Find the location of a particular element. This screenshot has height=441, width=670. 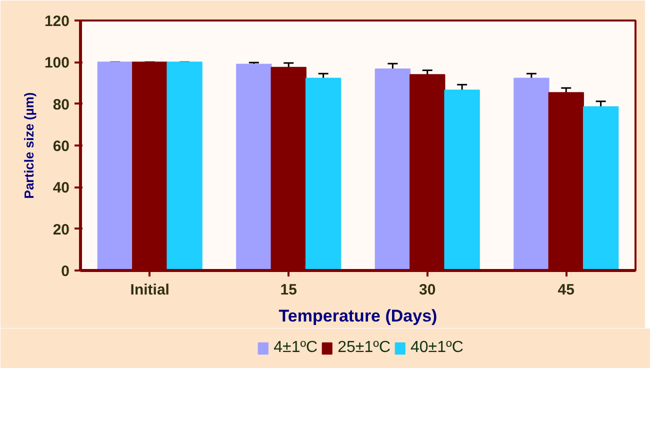

x-tick-label: 15 is located at coordinates (288, 290).